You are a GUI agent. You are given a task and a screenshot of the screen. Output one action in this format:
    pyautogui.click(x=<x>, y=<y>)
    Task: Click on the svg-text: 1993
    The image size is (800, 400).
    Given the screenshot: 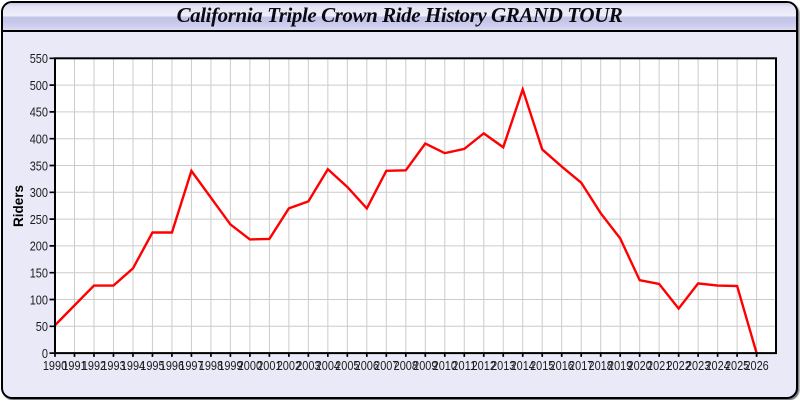 What is the action you would take?
    pyautogui.click(x=113, y=365)
    